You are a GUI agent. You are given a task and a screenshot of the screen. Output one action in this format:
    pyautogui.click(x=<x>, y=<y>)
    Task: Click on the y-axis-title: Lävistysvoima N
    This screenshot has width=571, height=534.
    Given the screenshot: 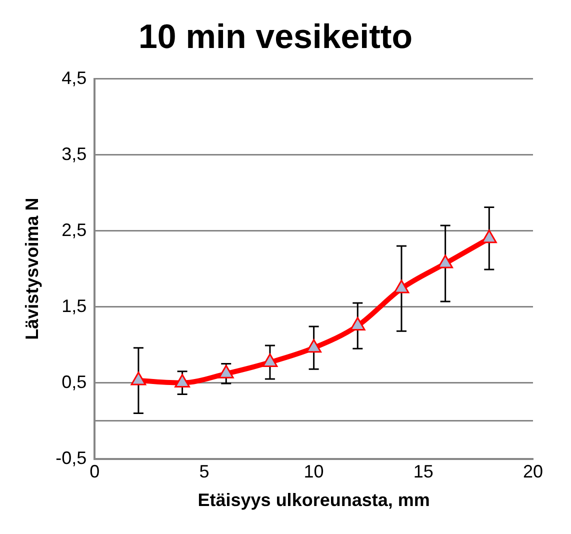 What is the action you would take?
    pyautogui.click(x=32, y=269)
    